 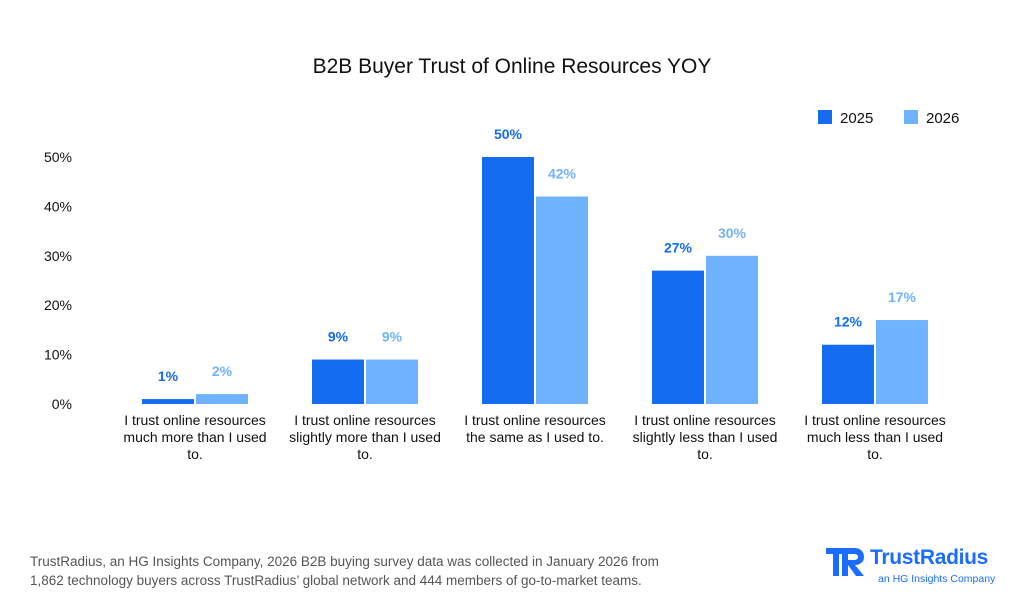 What do you see at coordinates (338, 337) in the screenshot?
I see `data-label-2025-2: 9%` at bounding box center [338, 337].